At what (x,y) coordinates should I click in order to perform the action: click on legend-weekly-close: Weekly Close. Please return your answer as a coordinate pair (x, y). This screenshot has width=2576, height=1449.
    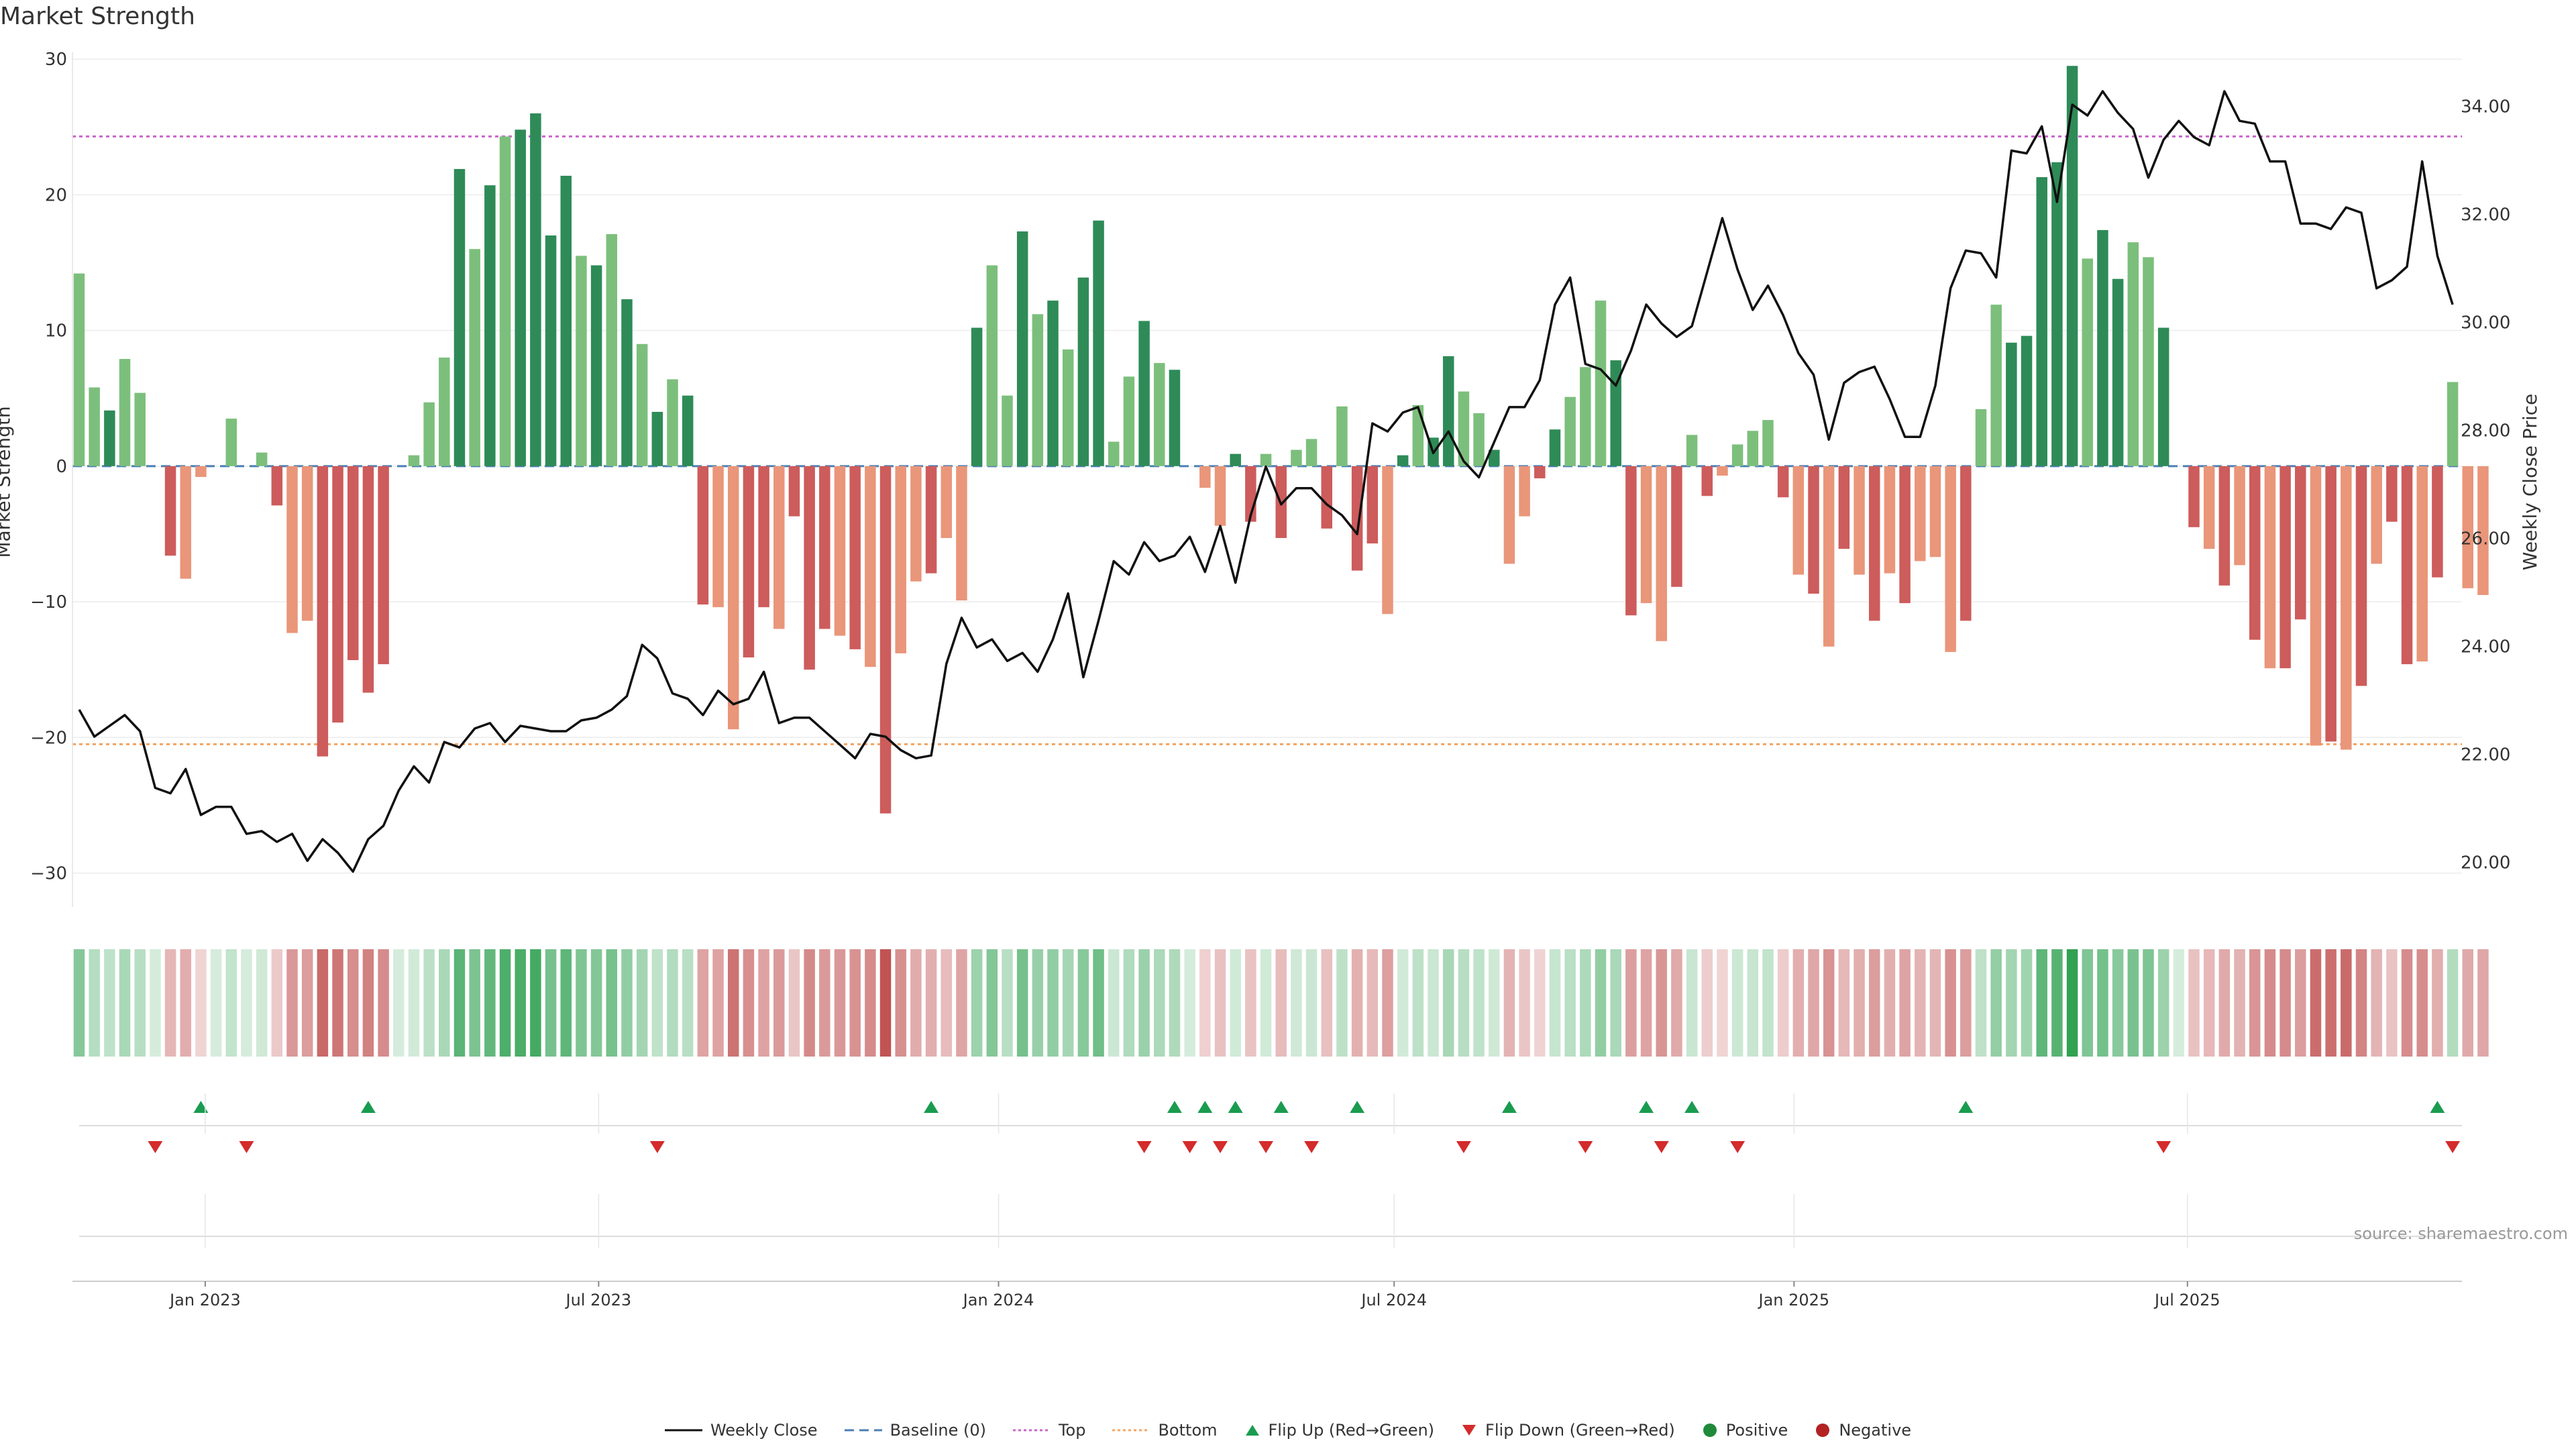
    Looking at the image, I should click on (741, 1430).